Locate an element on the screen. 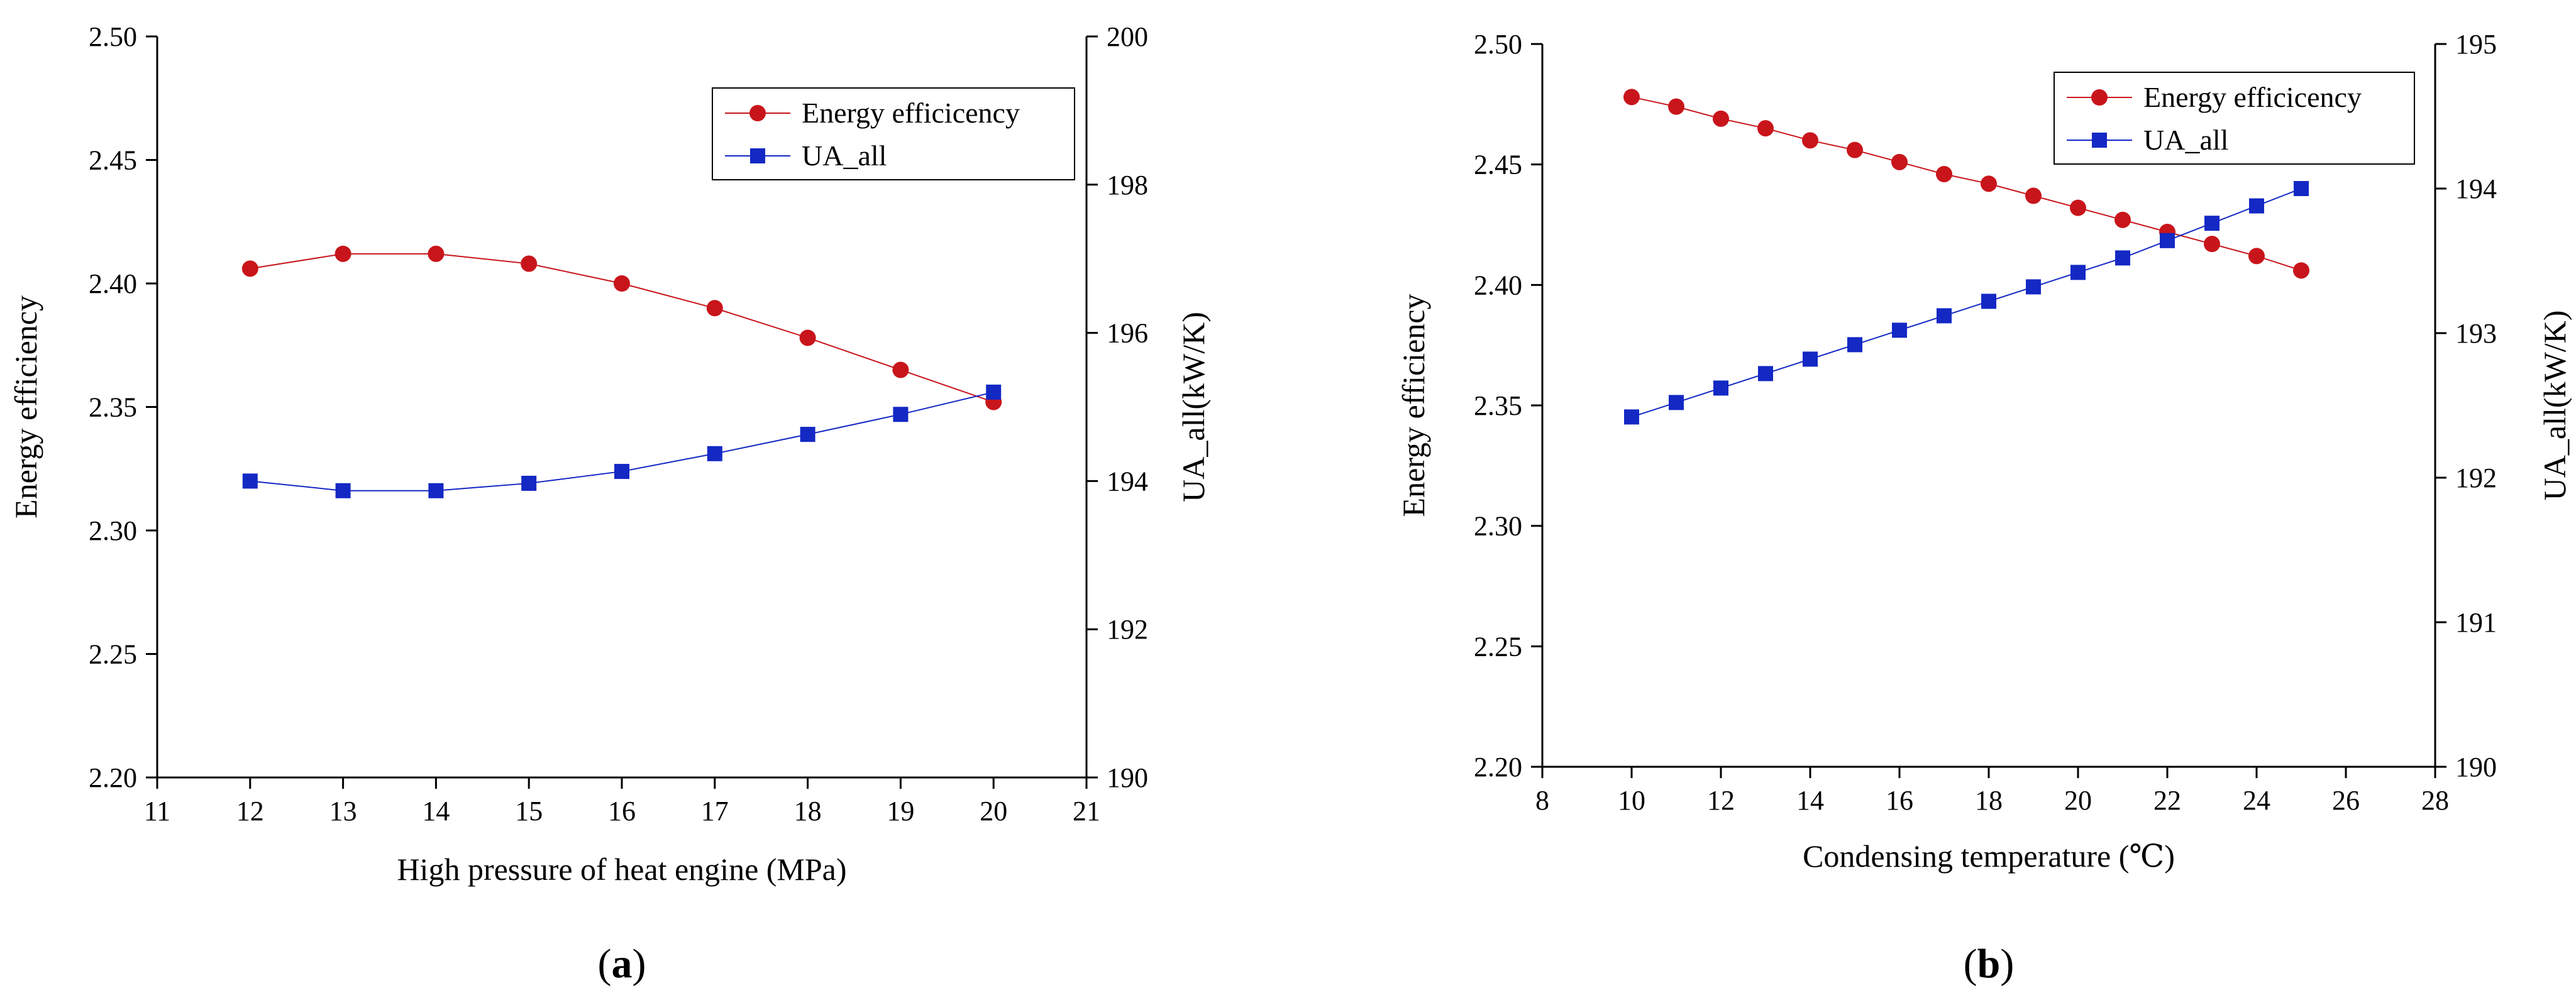 This screenshot has height=1005, width=2576. panel-a-y-tick-label: 2.20 is located at coordinates (113, 777).